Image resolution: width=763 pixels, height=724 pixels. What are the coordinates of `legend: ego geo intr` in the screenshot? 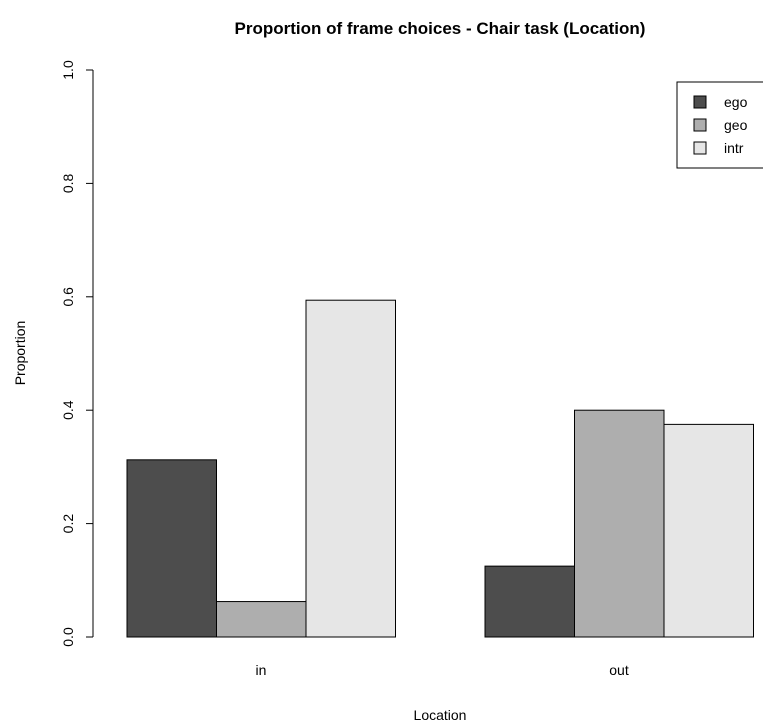 It's located at (719, 125).